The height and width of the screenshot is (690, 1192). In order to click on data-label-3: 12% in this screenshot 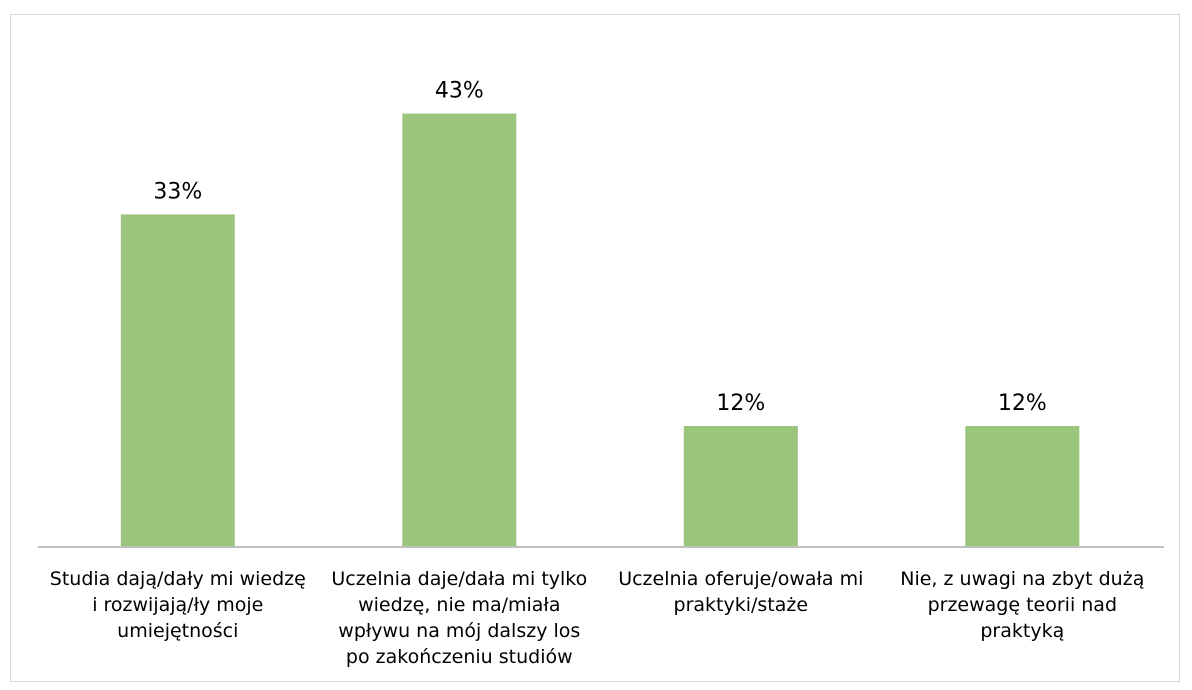, I will do `click(740, 403)`.